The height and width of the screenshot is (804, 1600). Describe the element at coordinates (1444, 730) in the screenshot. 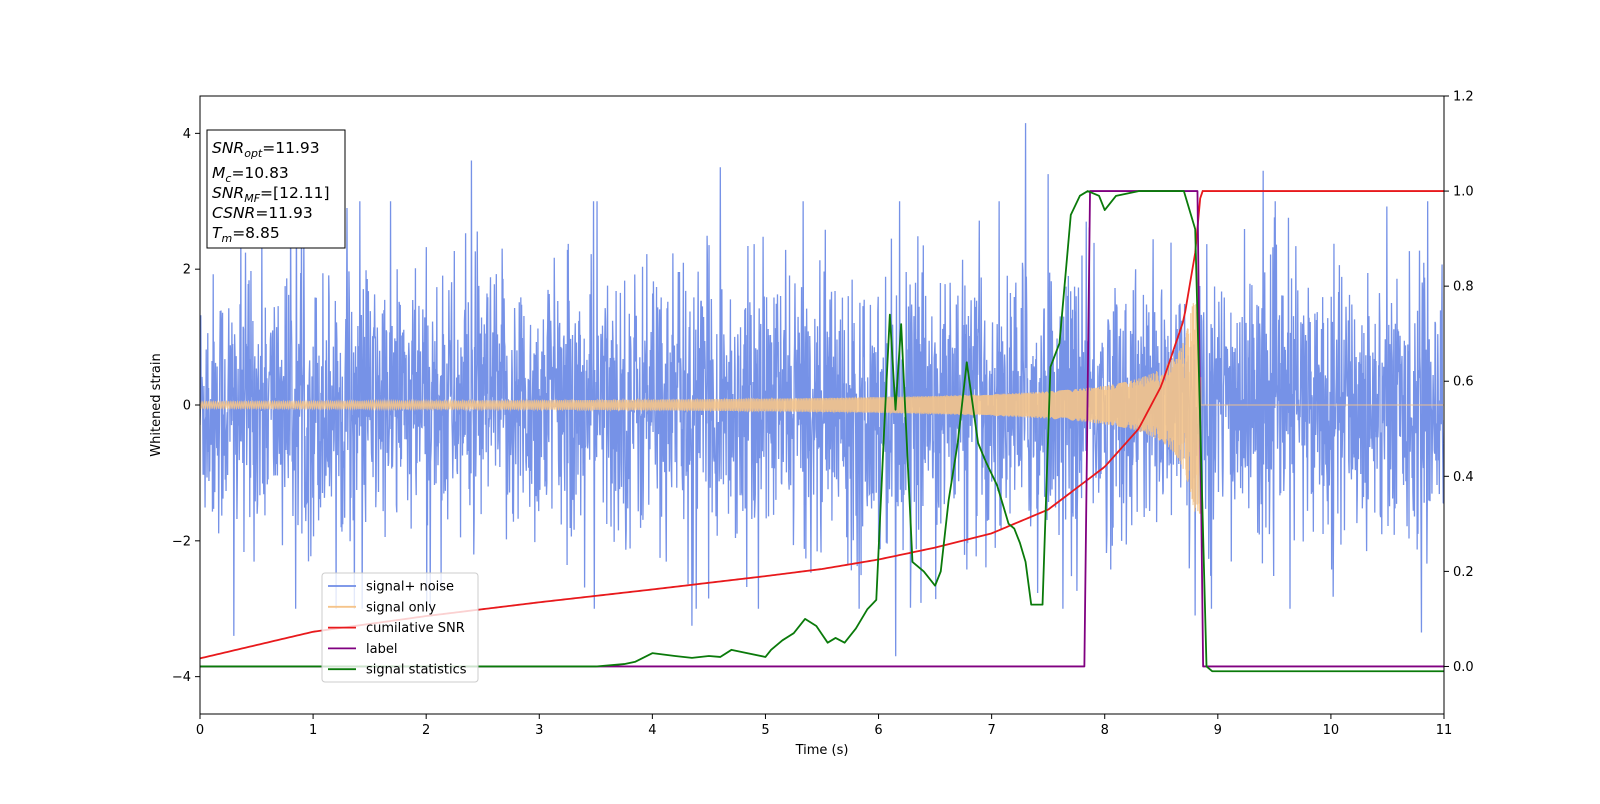

I see `x-tick-label: 11` at that location.